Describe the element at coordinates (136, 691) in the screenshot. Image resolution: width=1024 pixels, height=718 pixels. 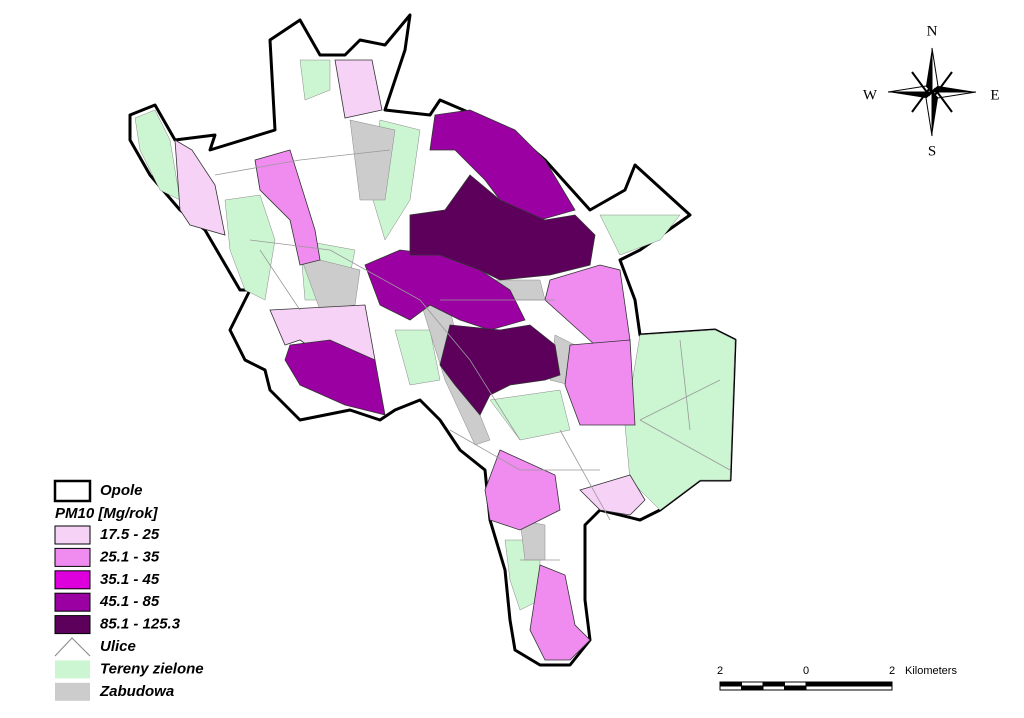
I see `legend-label: Zabudowa` at that location.